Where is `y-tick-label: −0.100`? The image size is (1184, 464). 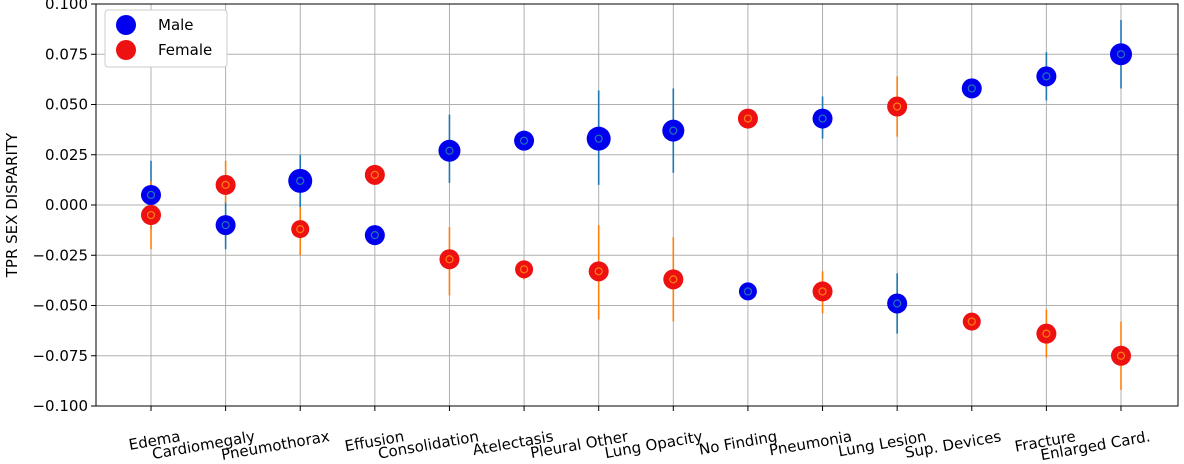 y-tick-label: −0.100 is located at coordinates (60, 406).